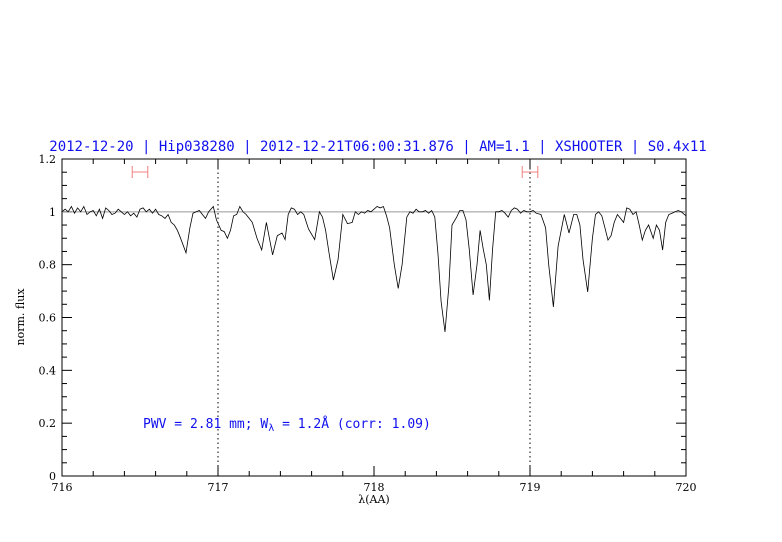 The height and width of the screenshot is (542, 782). What do you see at coordinates (271, 428) in the screenshot?
I see `pwv-annotation-sub: λ` at bounding box center [271, 428].